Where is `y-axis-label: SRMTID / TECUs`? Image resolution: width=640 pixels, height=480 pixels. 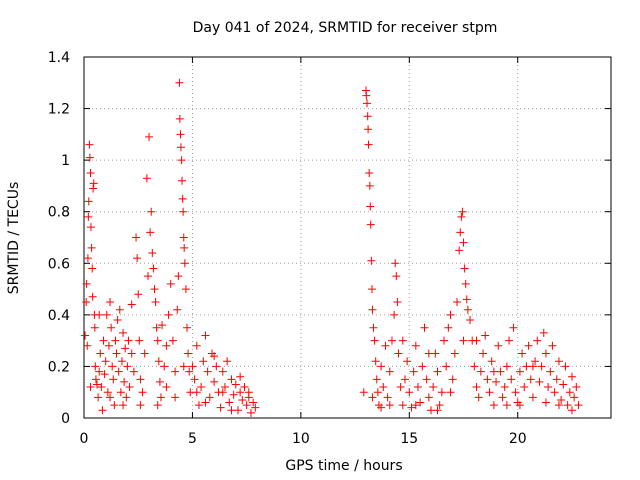
y-axis-label: SRMTID / TECUs is located at coordinates (14, 238).